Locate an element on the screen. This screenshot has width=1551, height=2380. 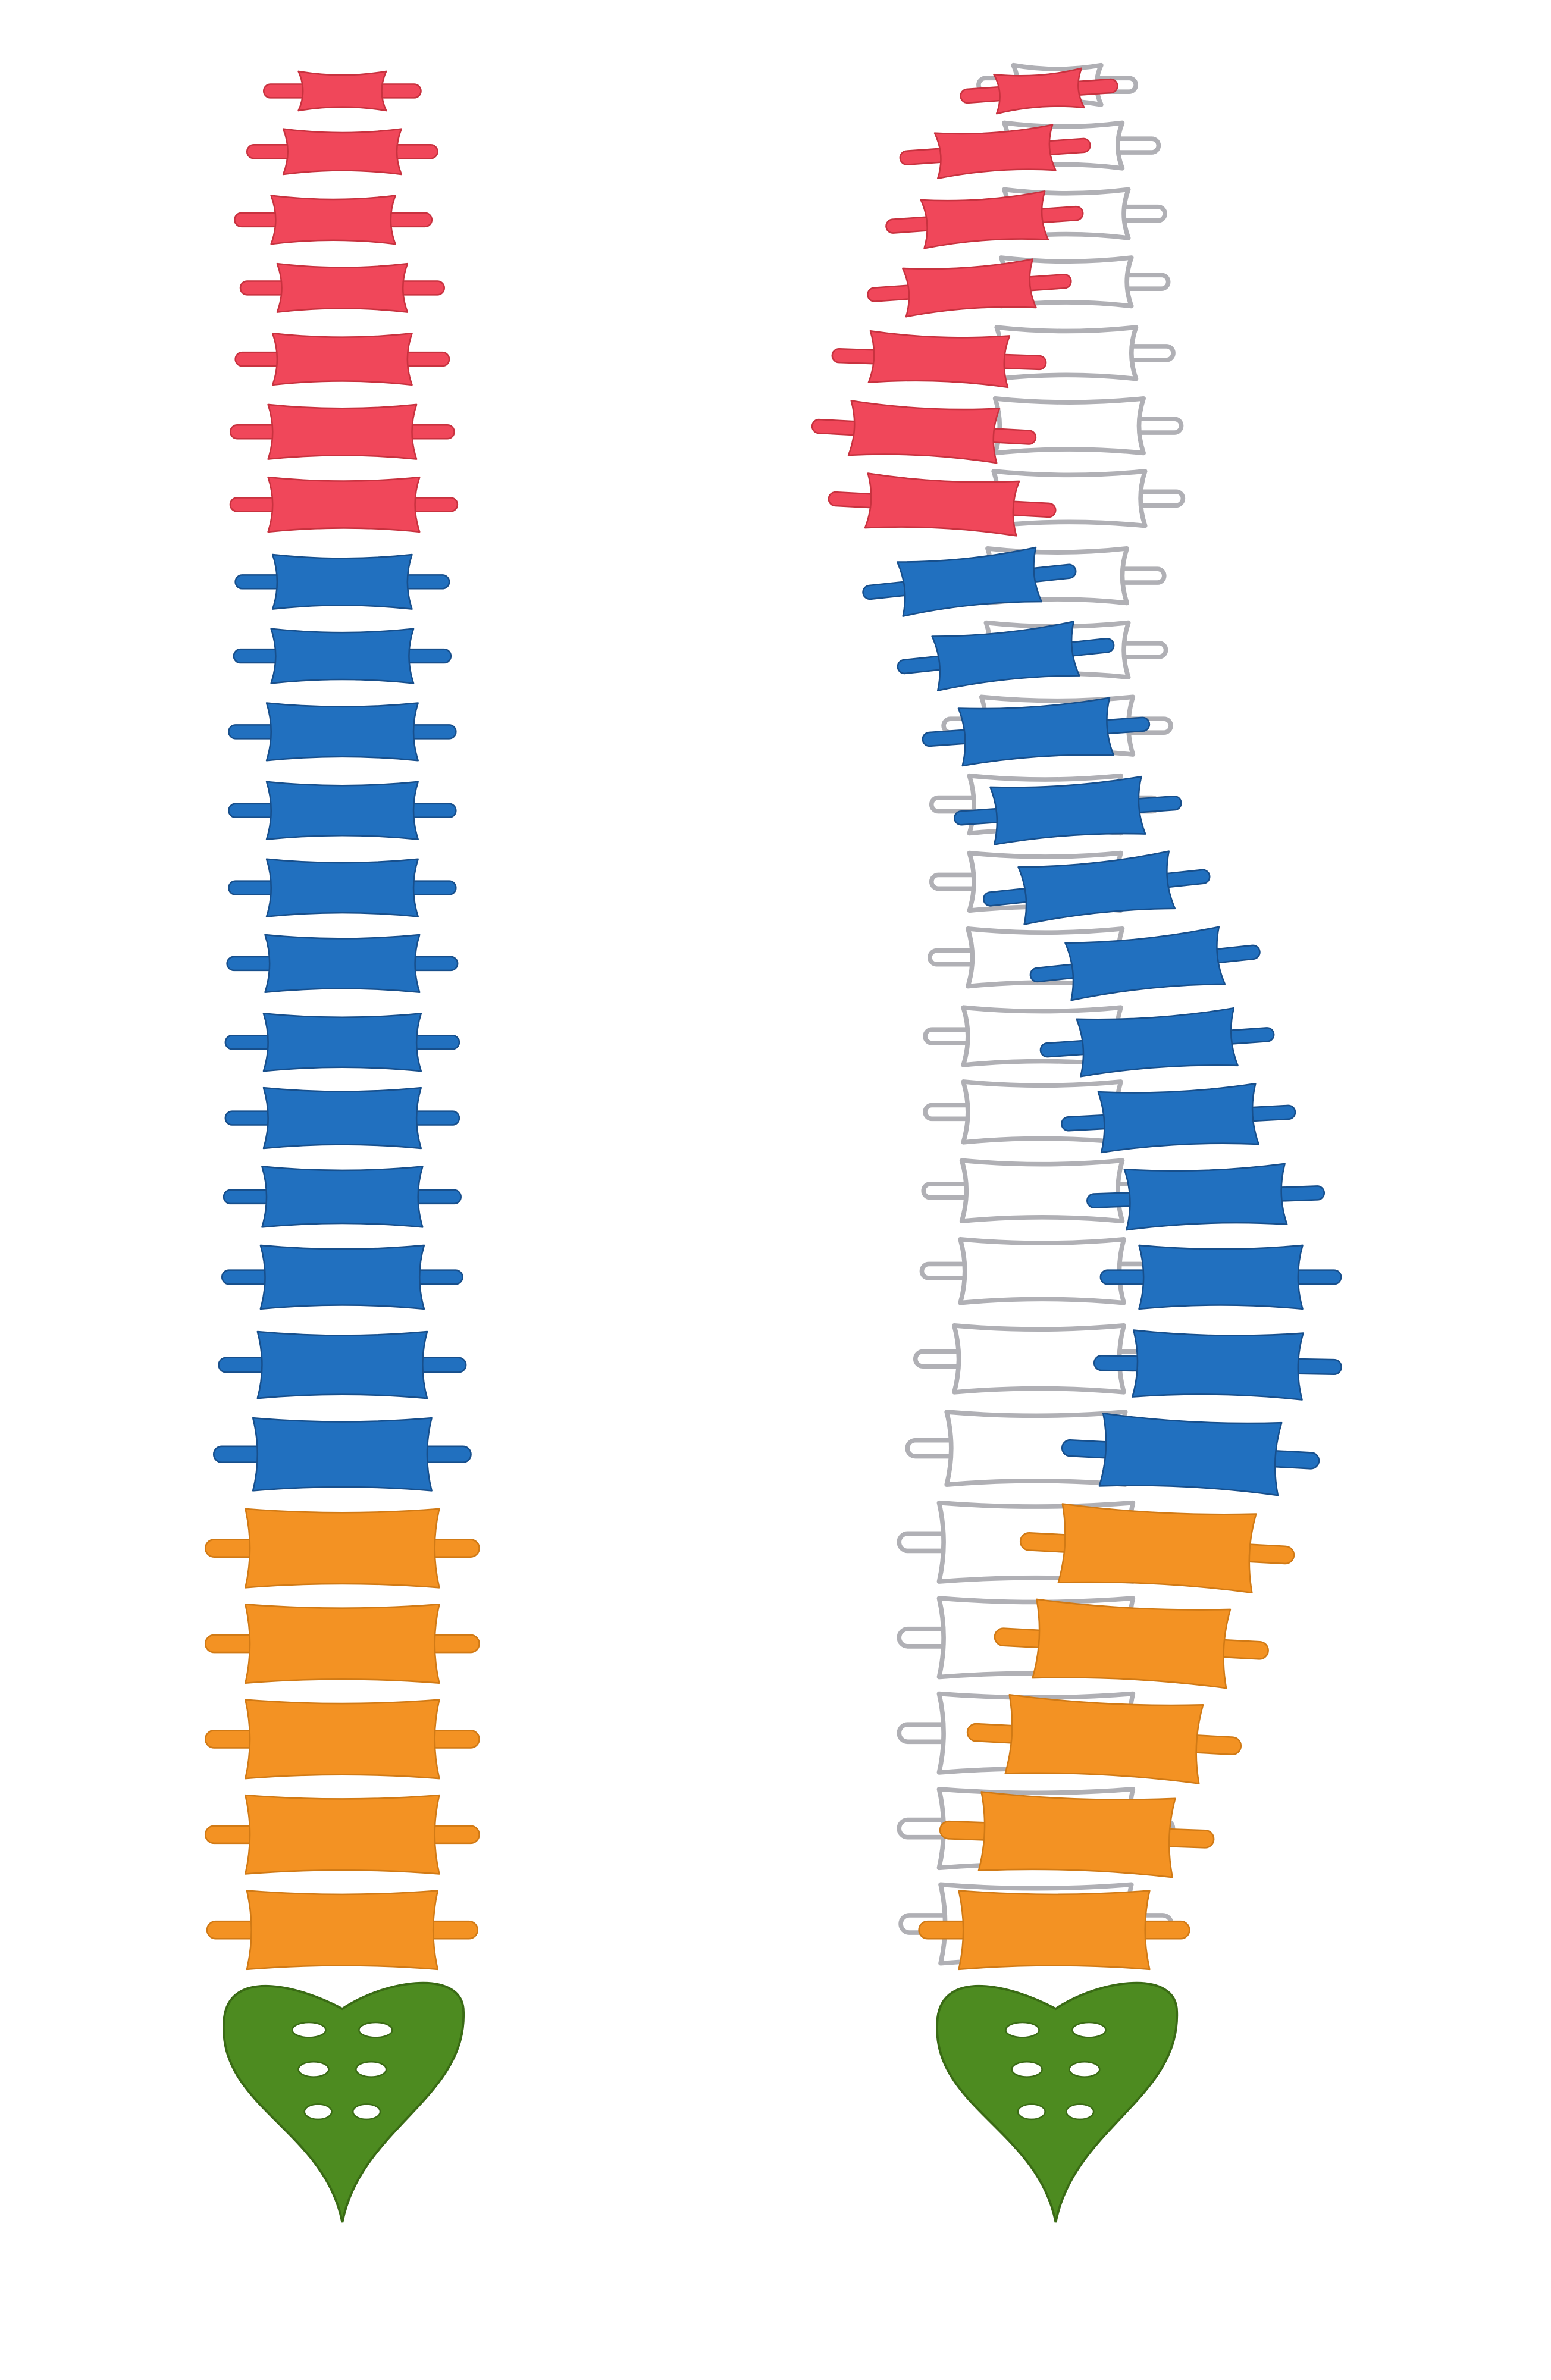
sacrum-body is located at coordinates (1057, 2102).